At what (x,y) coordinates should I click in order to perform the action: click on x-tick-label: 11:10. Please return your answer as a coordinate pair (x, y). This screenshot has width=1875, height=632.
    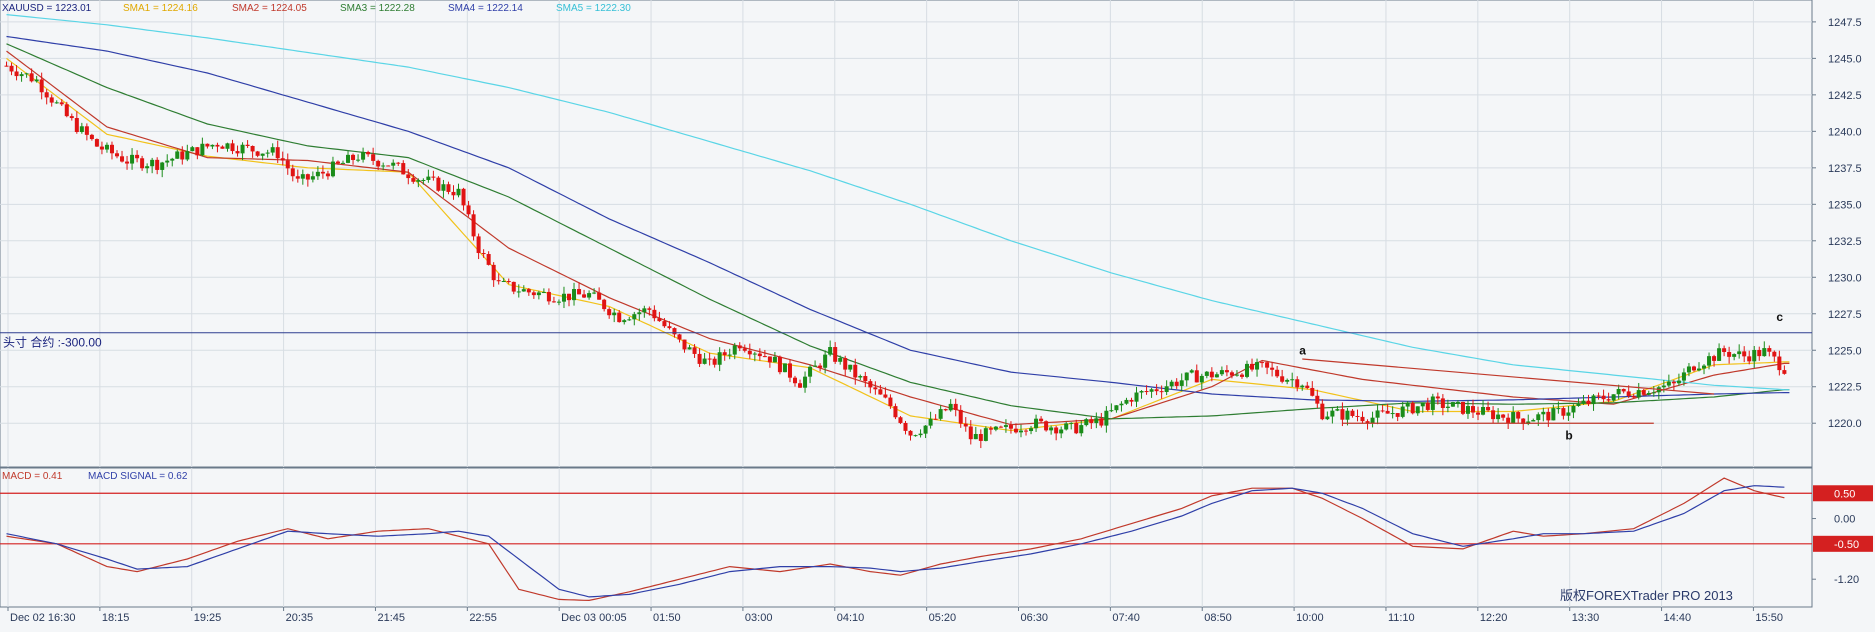
    Looking at the image, I should click on (1401, 618).